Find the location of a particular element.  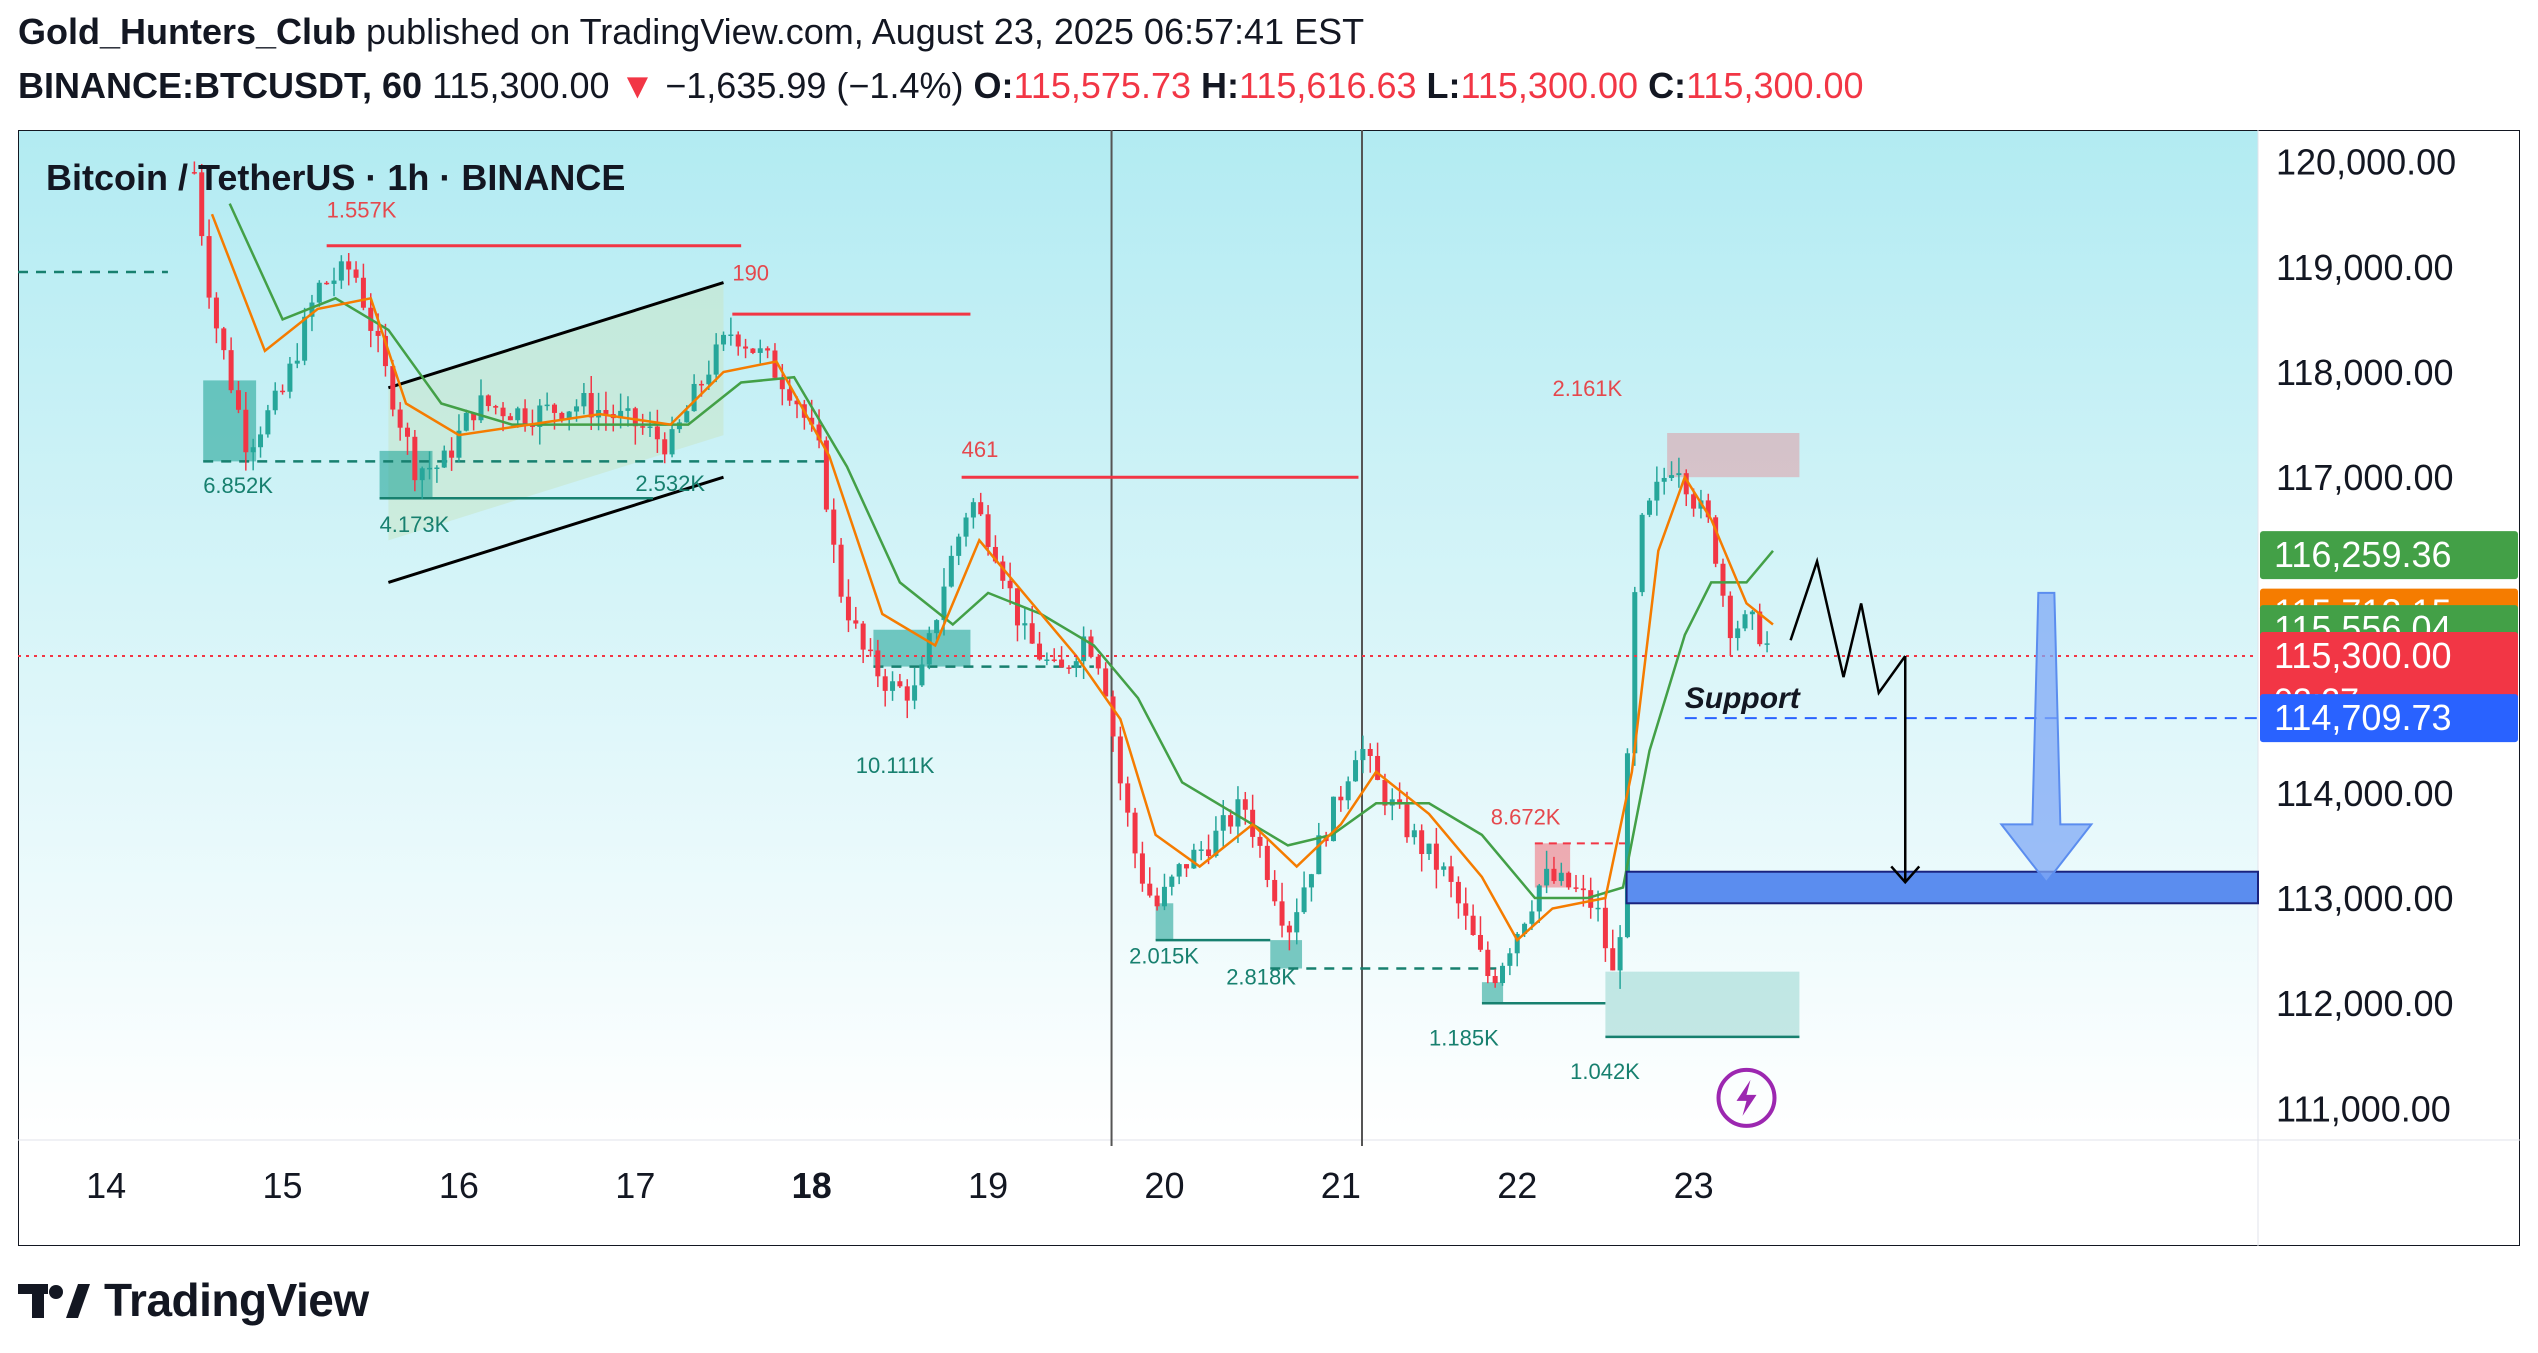

tradingview-brand: TradingView is located at coordinates (193, 1300).